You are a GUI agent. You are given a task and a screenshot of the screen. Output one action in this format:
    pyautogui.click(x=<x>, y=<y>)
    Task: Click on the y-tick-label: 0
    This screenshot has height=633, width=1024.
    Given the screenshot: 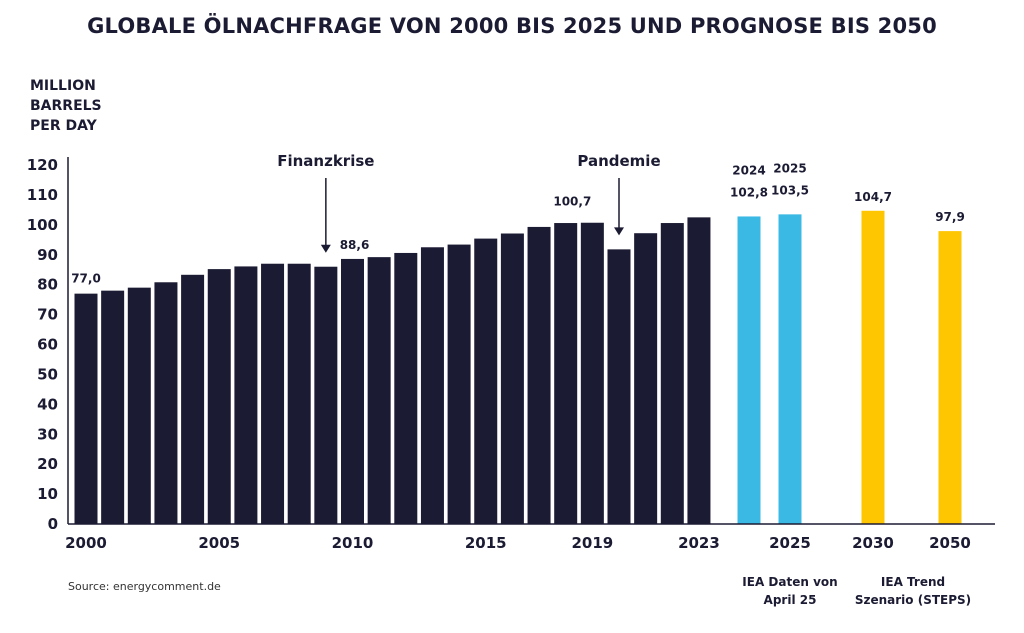 What is the action you would take?
    pyautogui.click(x=53, y=524)
    